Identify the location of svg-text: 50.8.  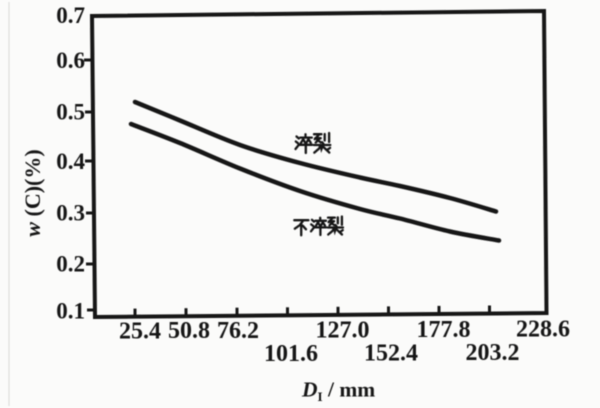
(189, 331).